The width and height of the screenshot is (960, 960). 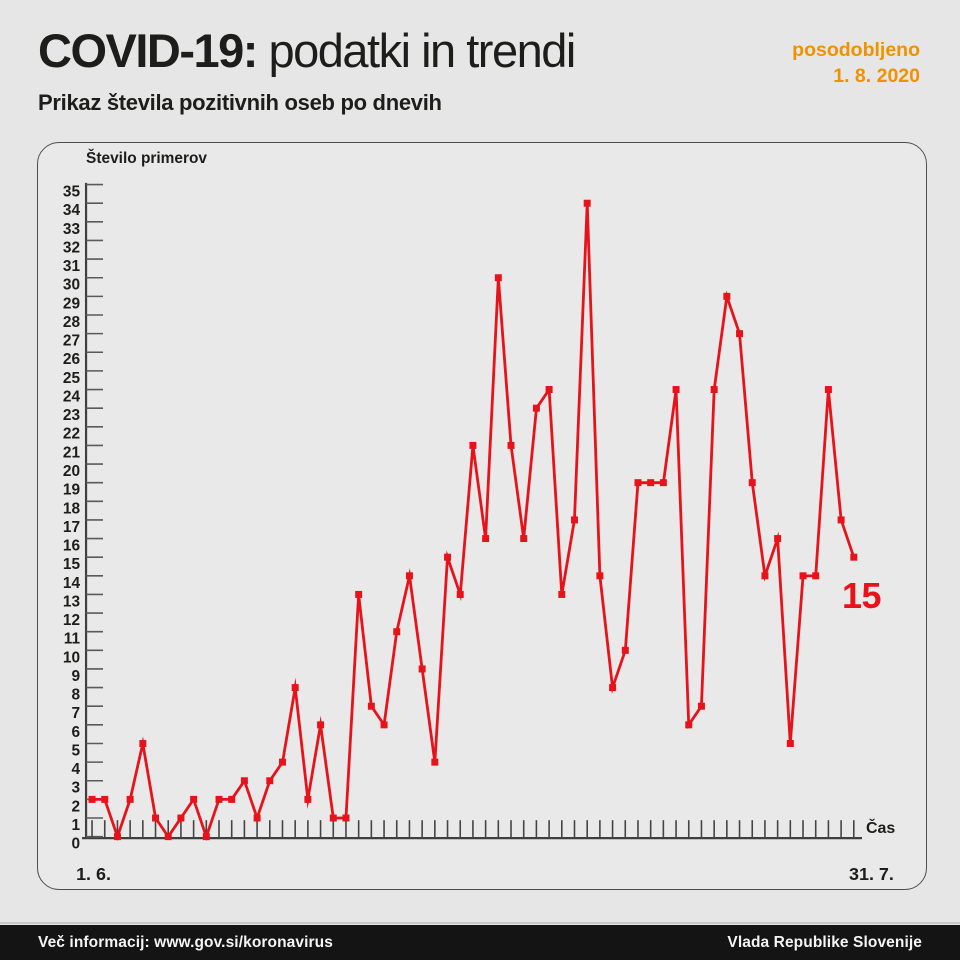 I want to click on y-tick-label: 17, so click(x=71, y=527).